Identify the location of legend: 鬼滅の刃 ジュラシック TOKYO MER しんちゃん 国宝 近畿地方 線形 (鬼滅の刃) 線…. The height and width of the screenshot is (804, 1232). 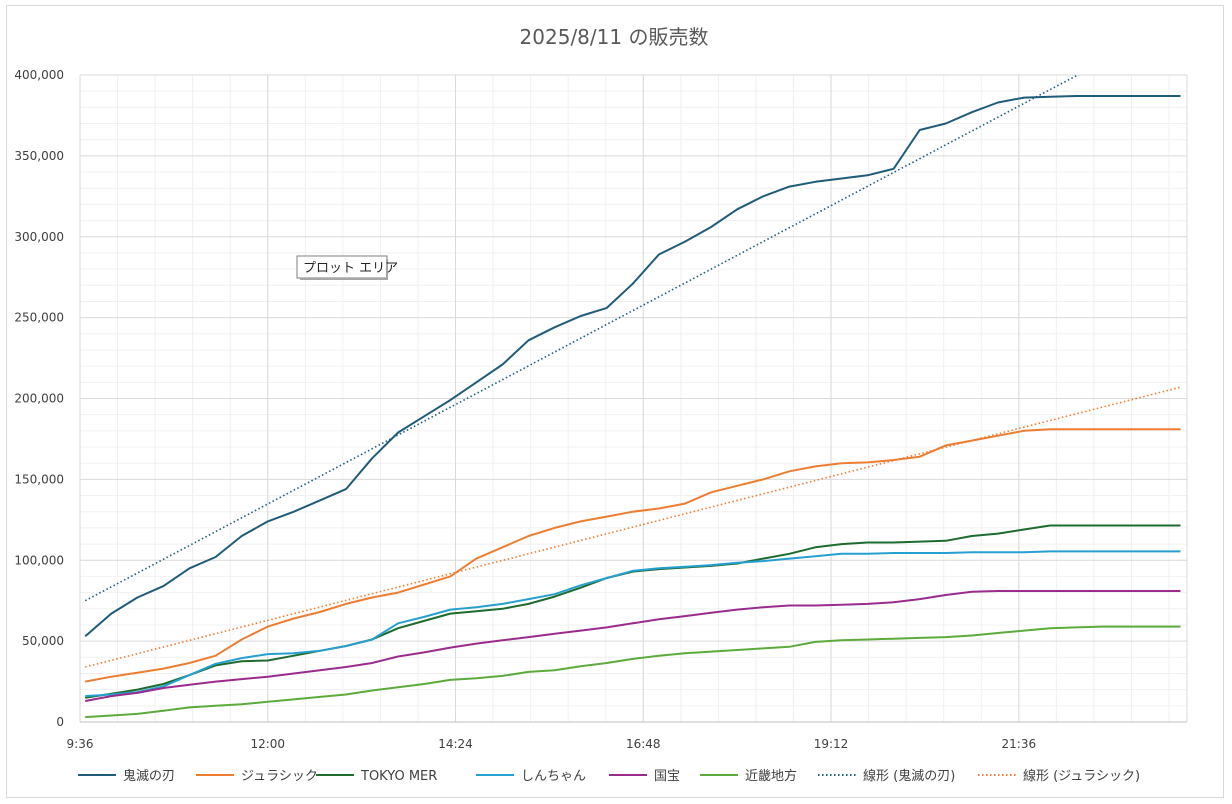
(609, 776).